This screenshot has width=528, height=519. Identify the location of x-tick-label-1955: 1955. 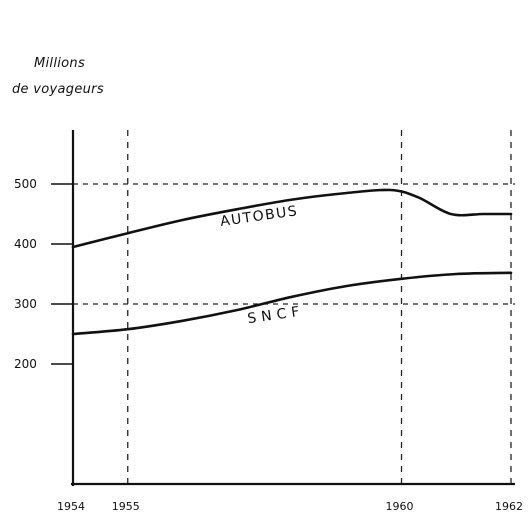
(126, 506).